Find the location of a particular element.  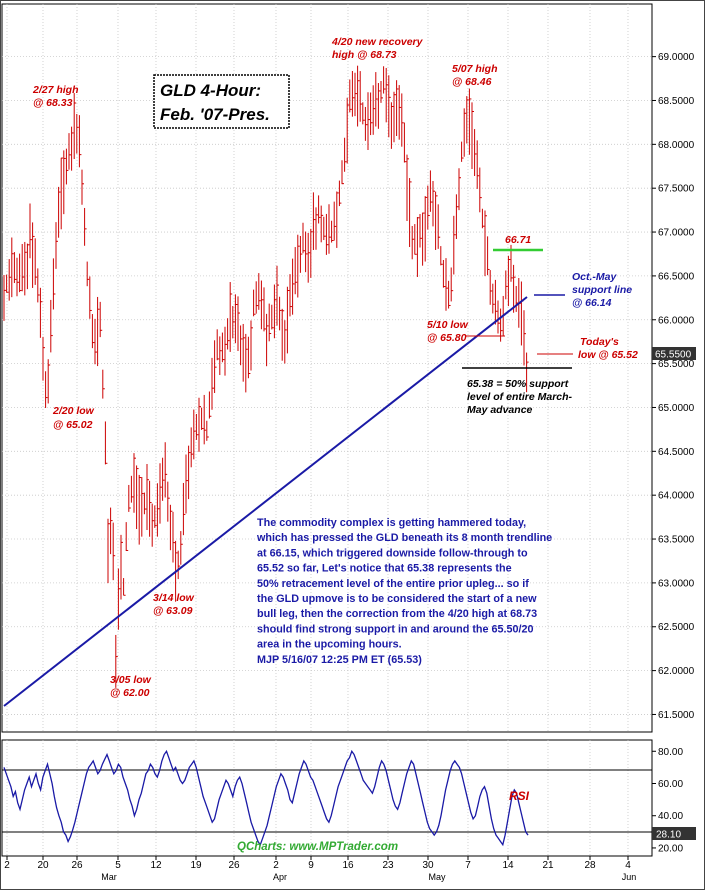

price-y-tick-label: 64.5000 is located at coordinates (676, 452).